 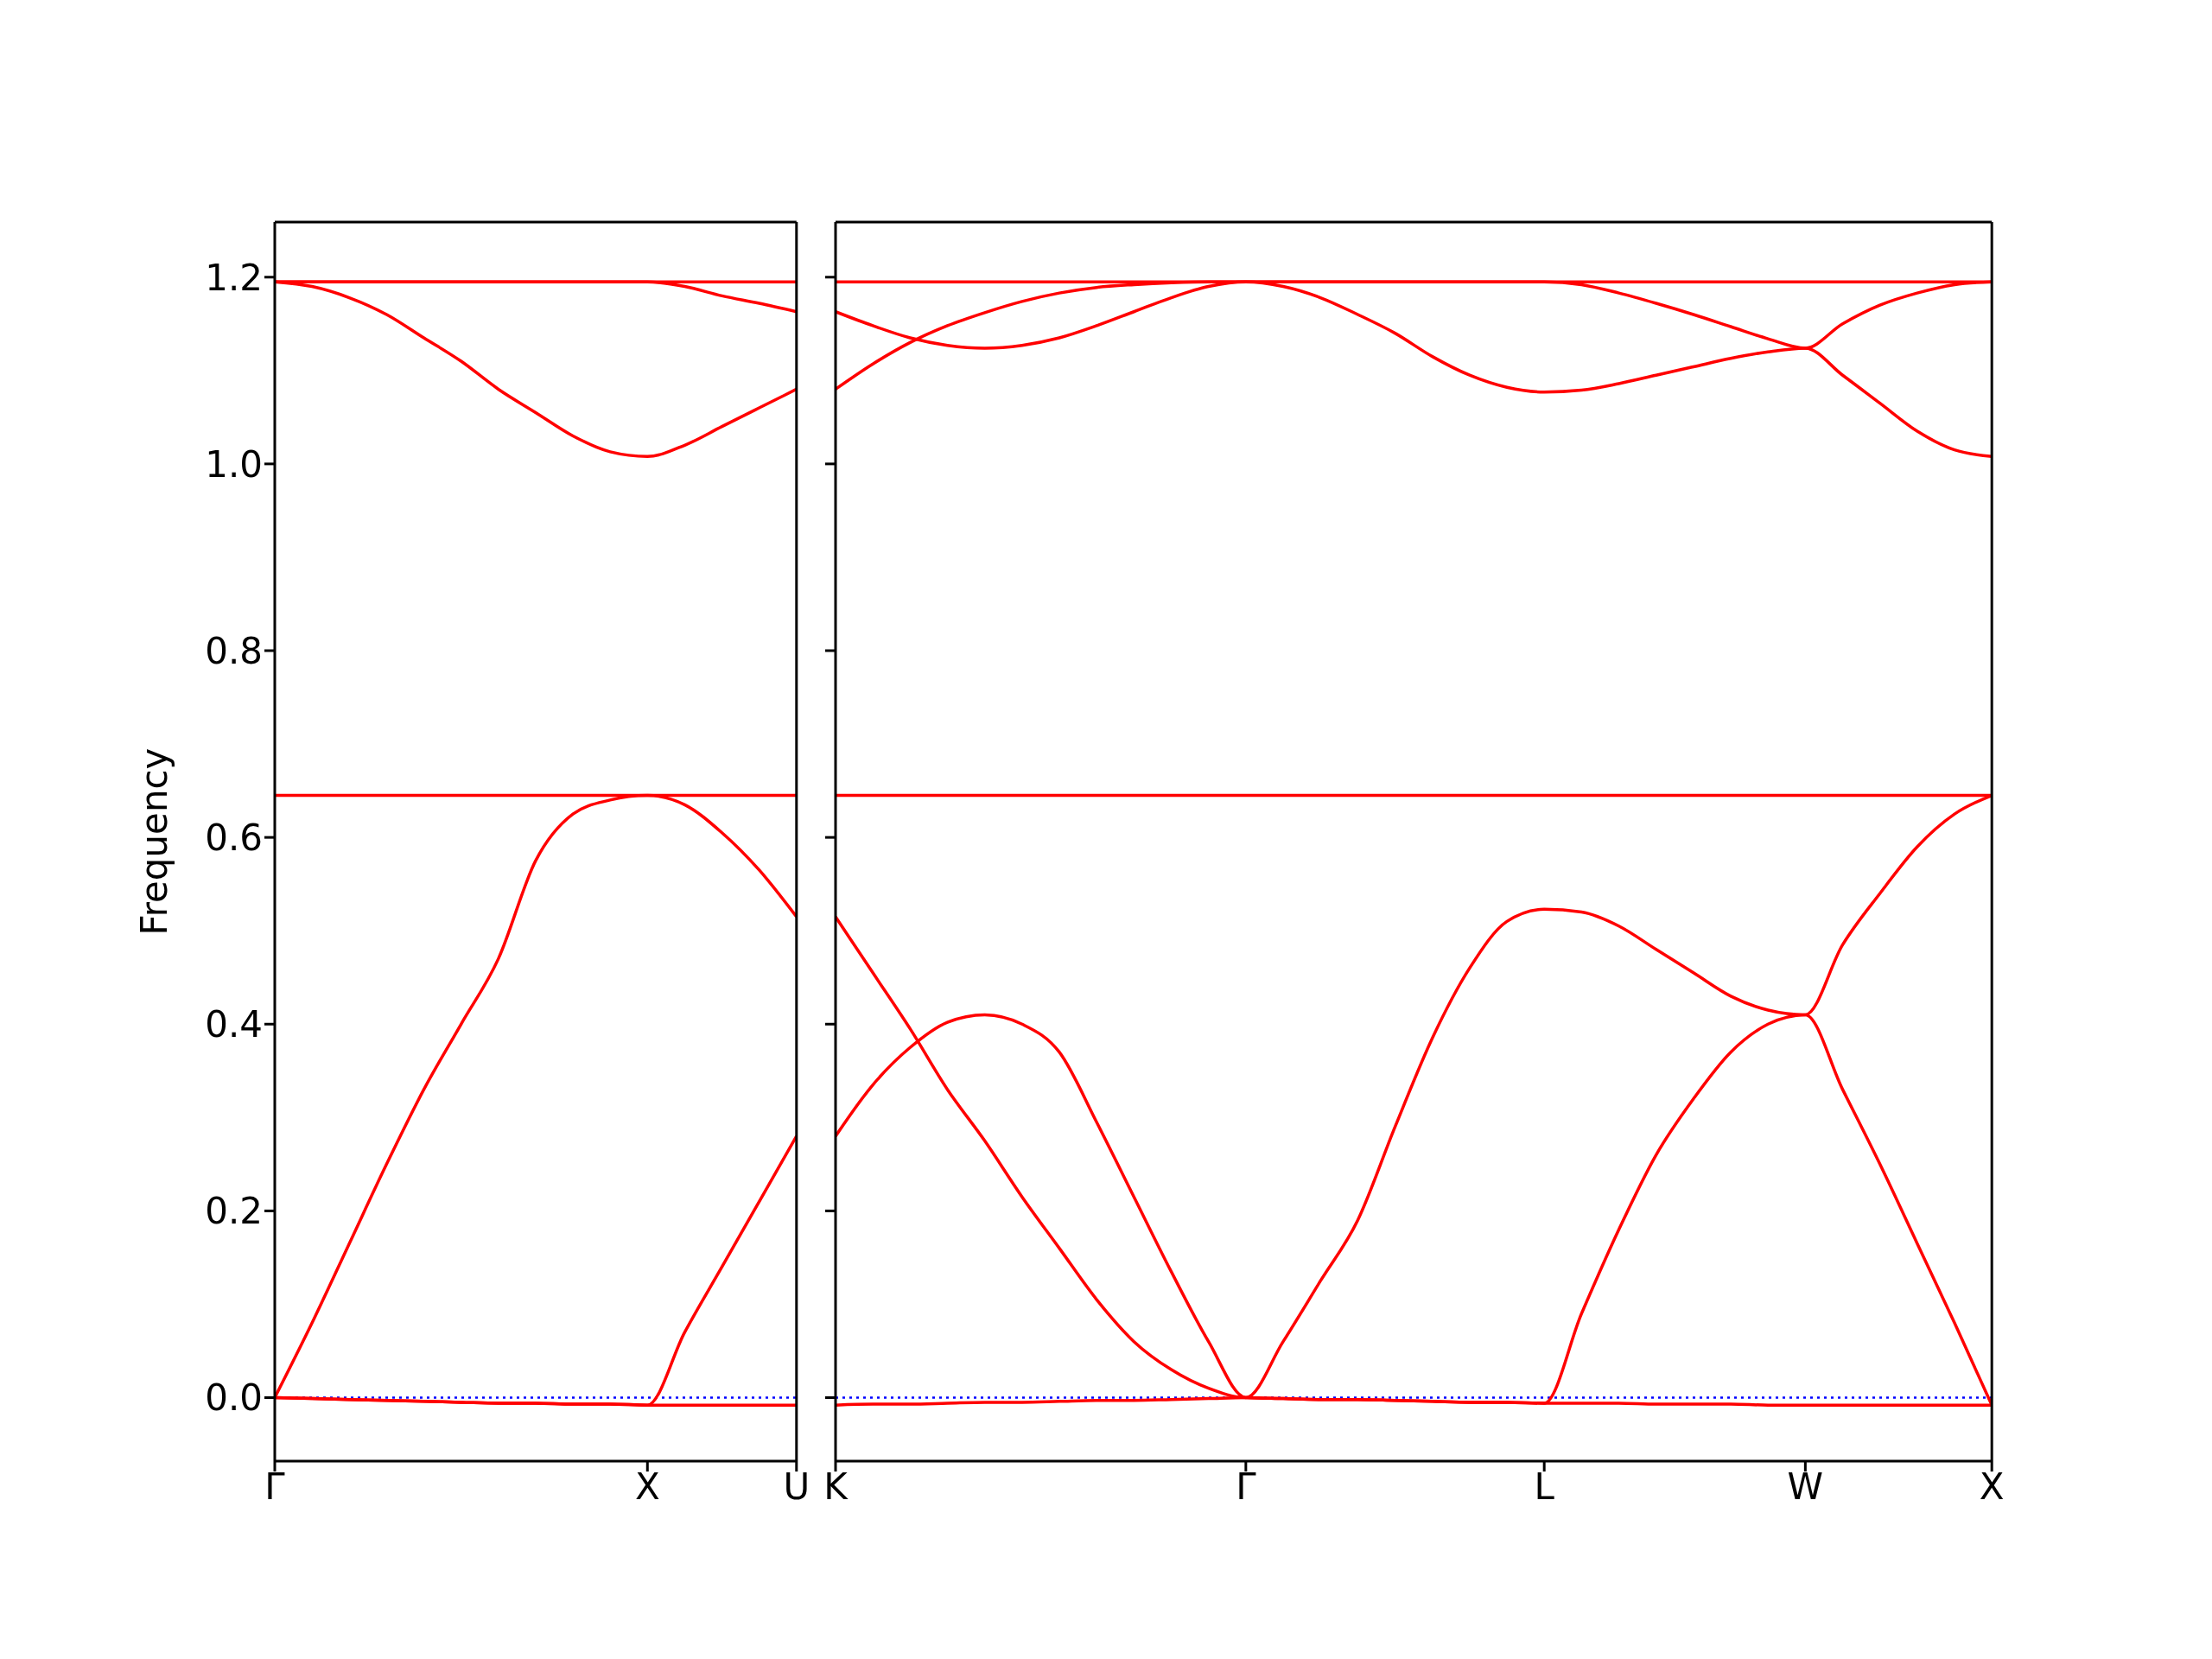 What do you see at coordinates (153, 841) in the screenshot?
I see `y-axis-title: Frequency` at bounding box center [153, 841].